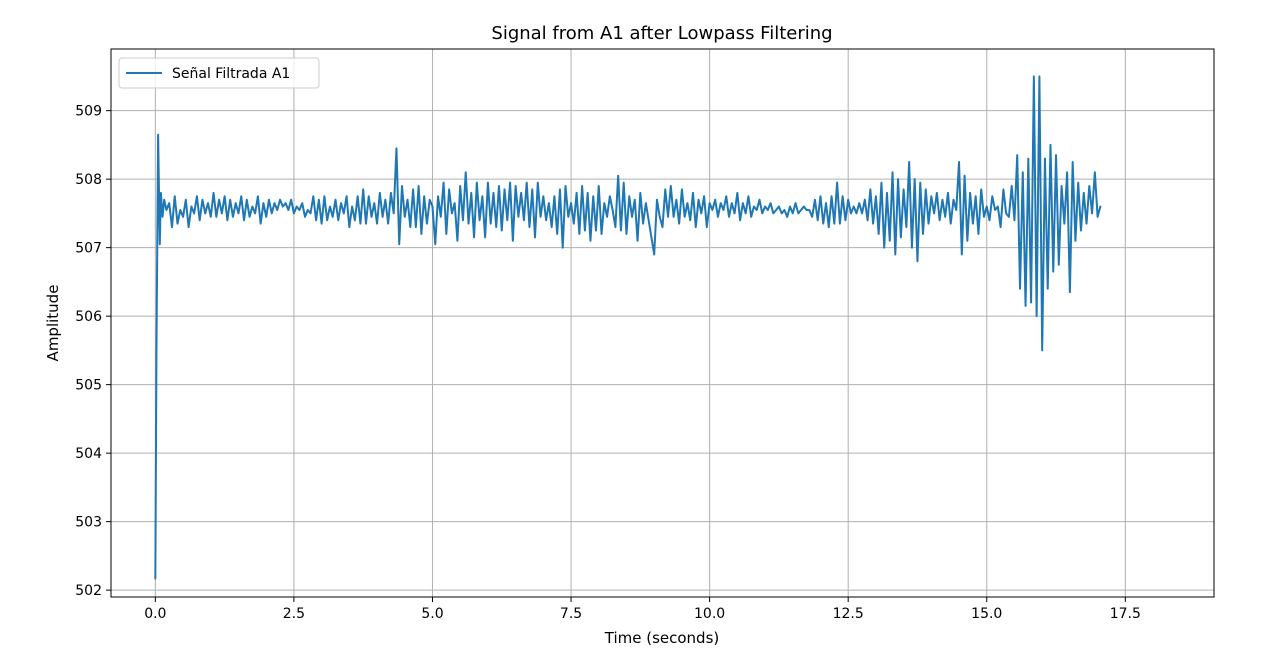 The width and height of the screenshot is (1280, 664). What do you see at coordinates (88, 591) in the screenshot?
I see `y-tick-label: 502` at bounding box center [88, 591].